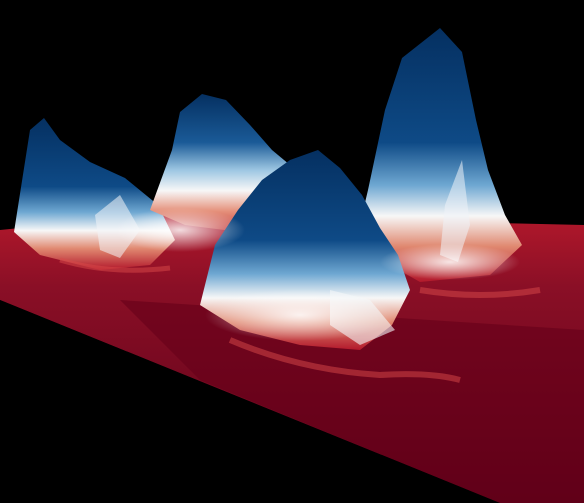 This screenshot has width=584, height=503. What do you see at coordinates (180, 230) in the screenshot?
I see `valley-glow-left` at bounding box center [180, 230].